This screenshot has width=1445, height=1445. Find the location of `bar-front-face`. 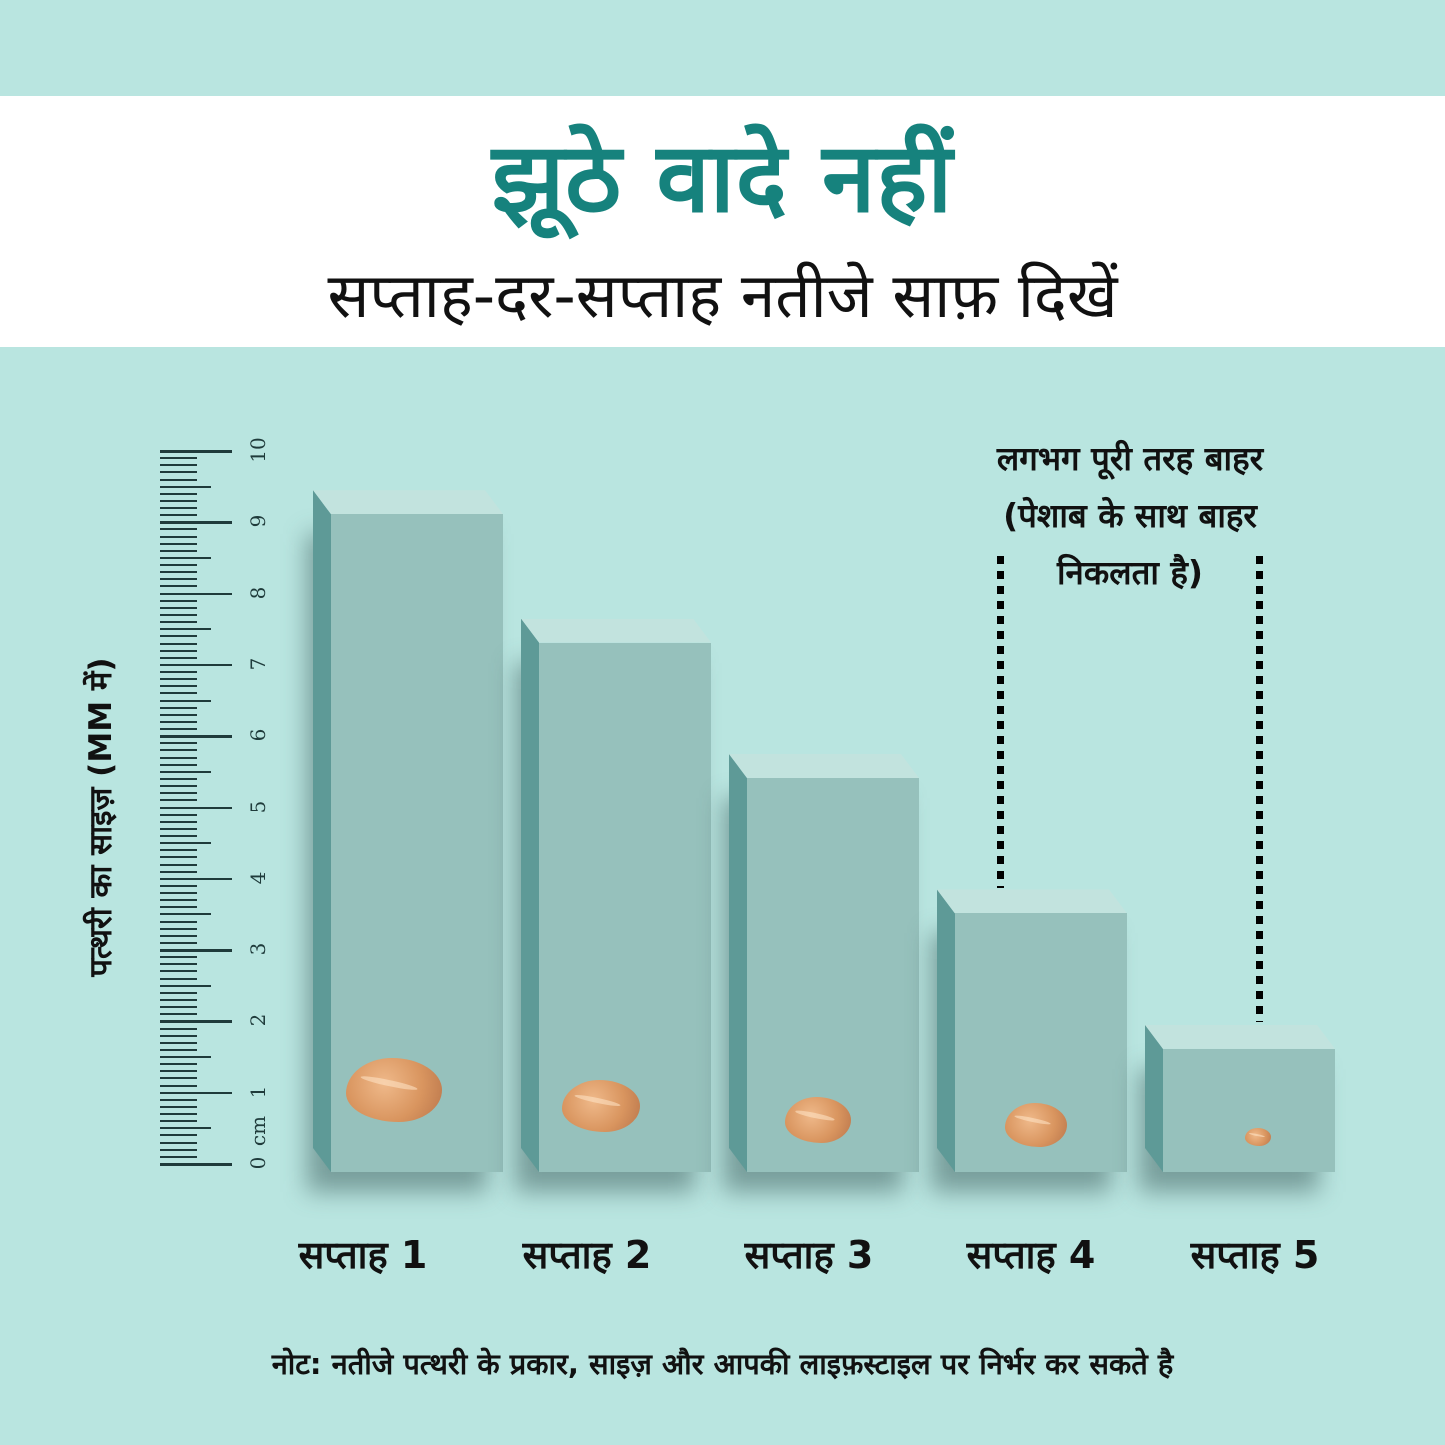

bar-front-face is located at coordinates (1249, 1110).